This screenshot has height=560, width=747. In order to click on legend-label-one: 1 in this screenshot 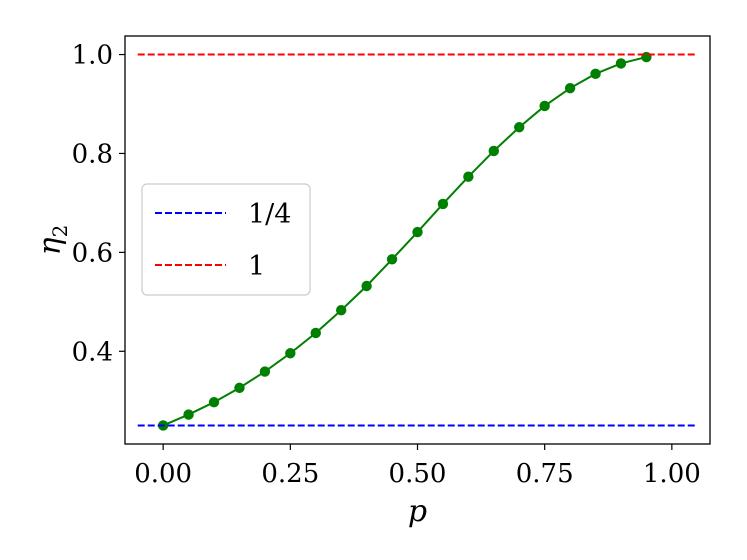, I will do `click(256, 266)`.